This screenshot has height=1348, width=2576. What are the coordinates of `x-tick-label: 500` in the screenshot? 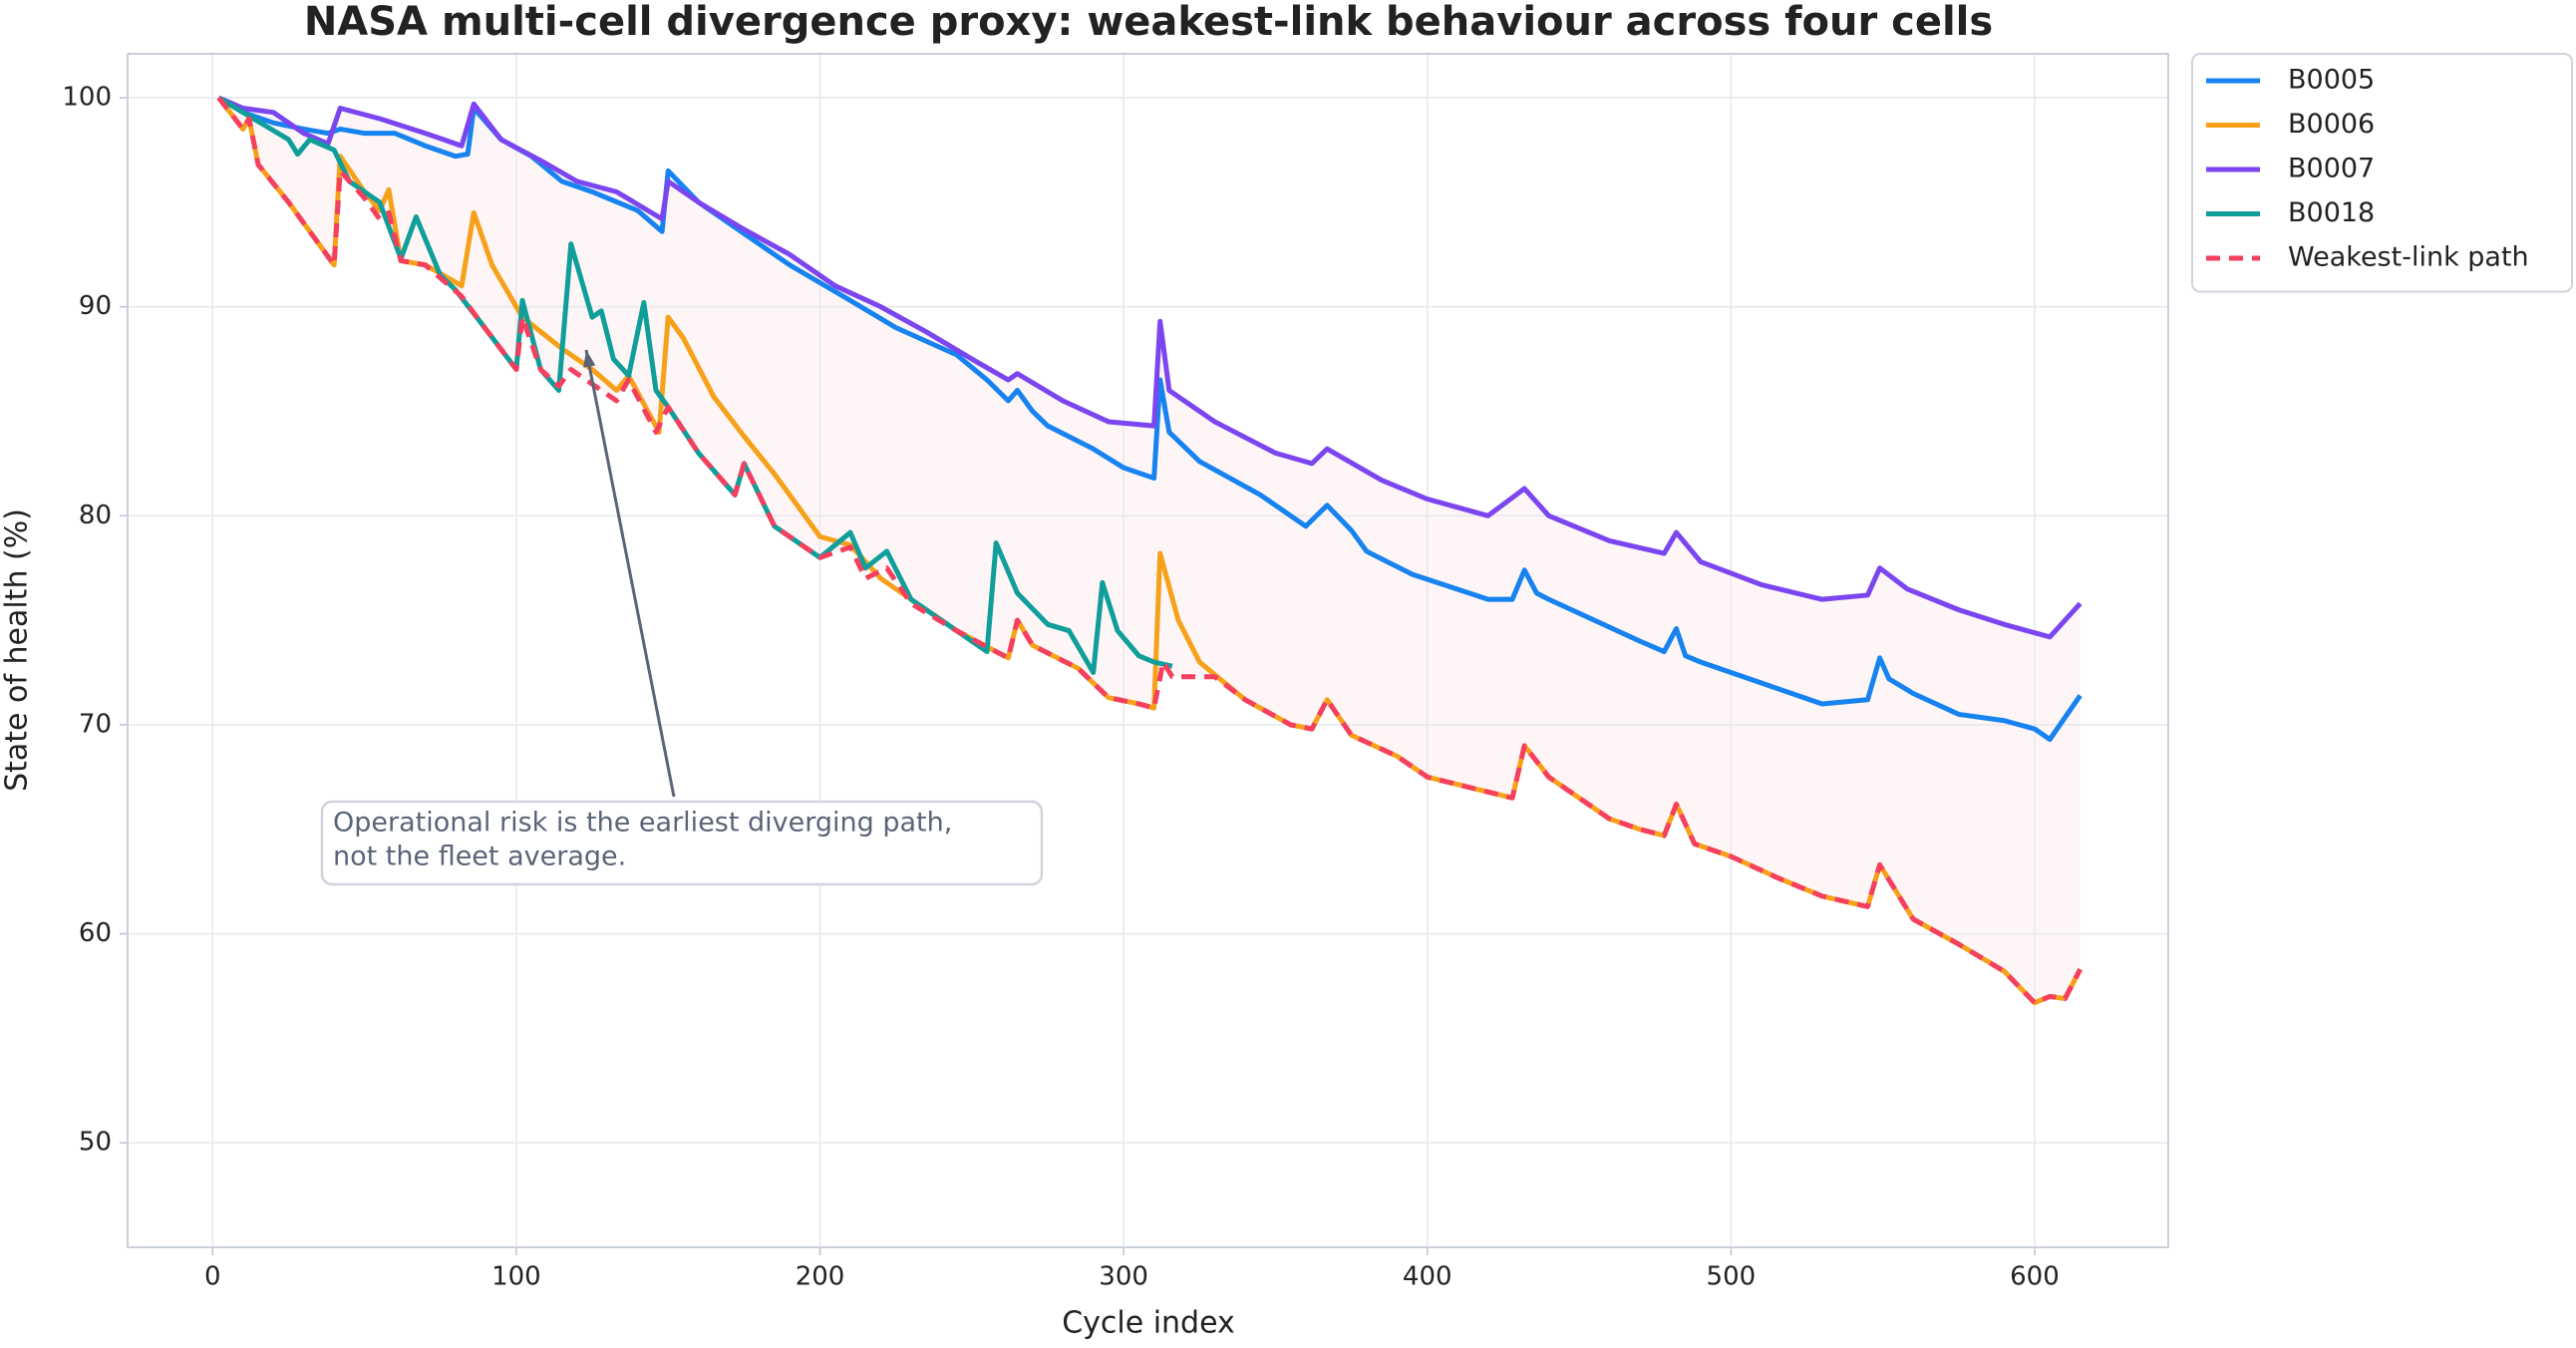 It's located at (1732, 1277).